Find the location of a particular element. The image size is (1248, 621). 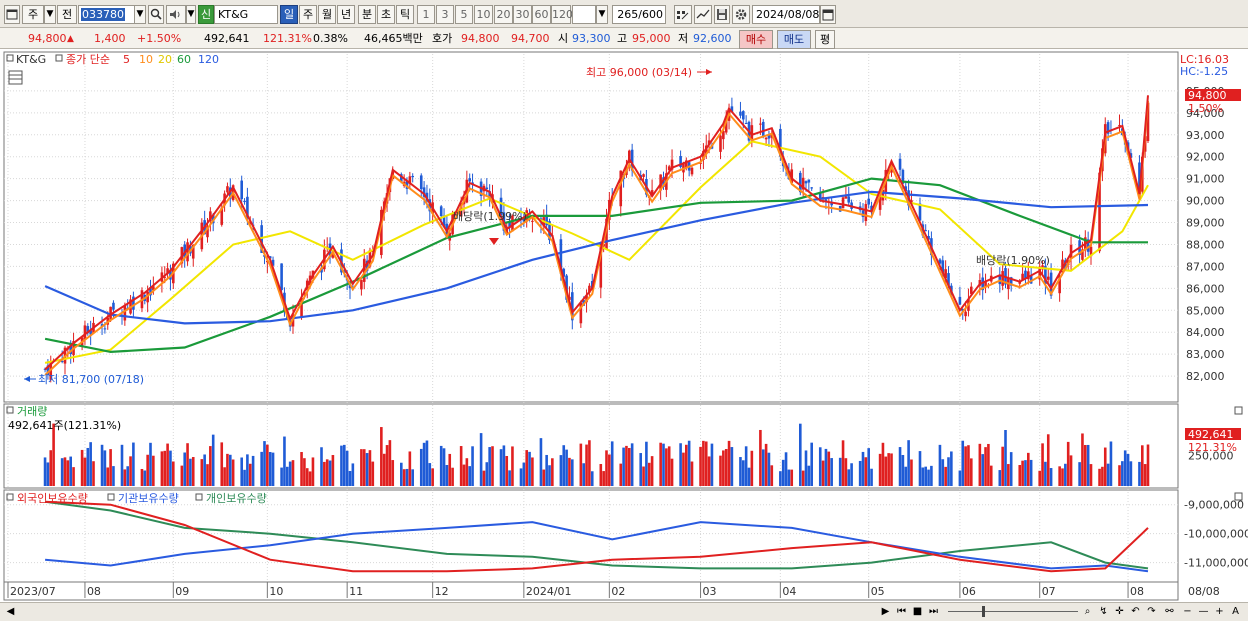

undo-icon: ↶ is located at coordinates (1135, 611).